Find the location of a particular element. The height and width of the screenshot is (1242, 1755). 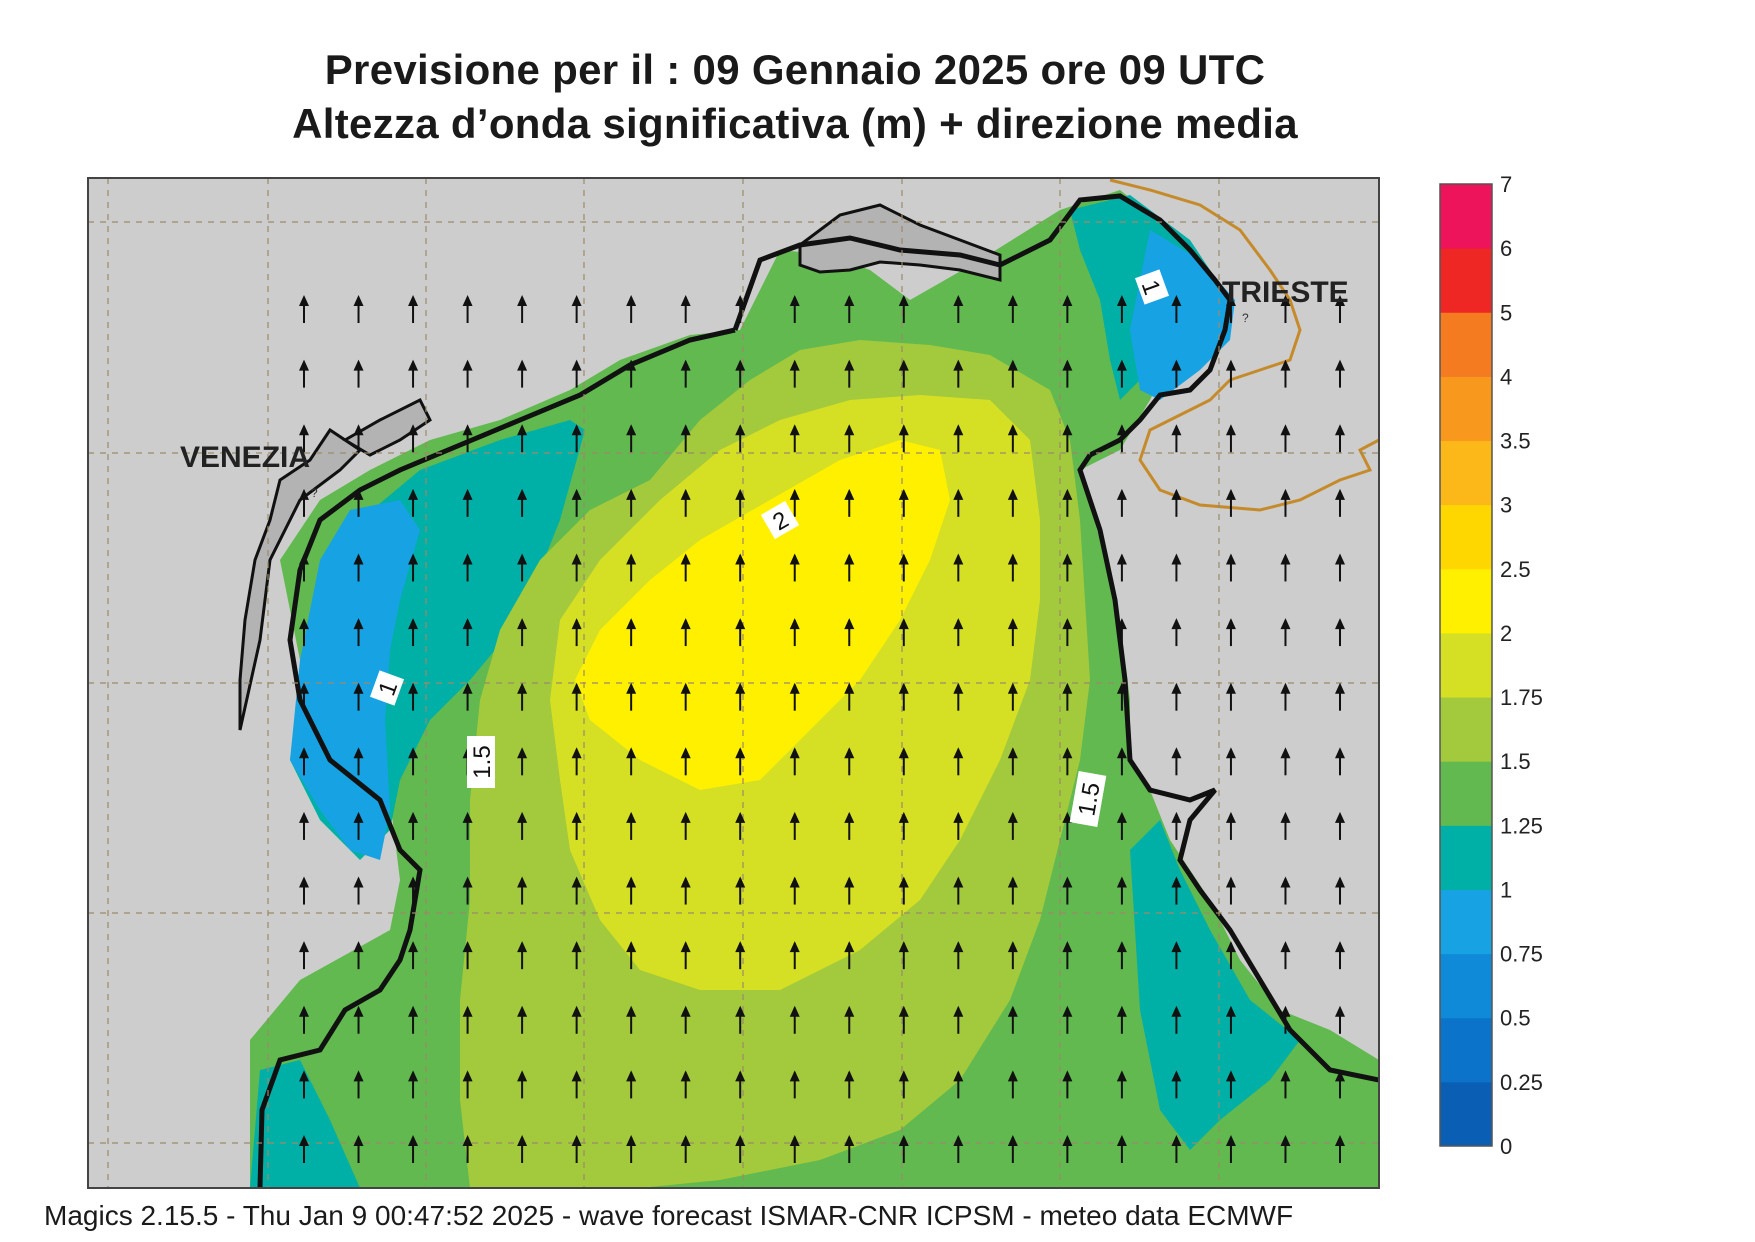

contour-label-1-5-east: 1.5 is located at coordinates (1088, 799).